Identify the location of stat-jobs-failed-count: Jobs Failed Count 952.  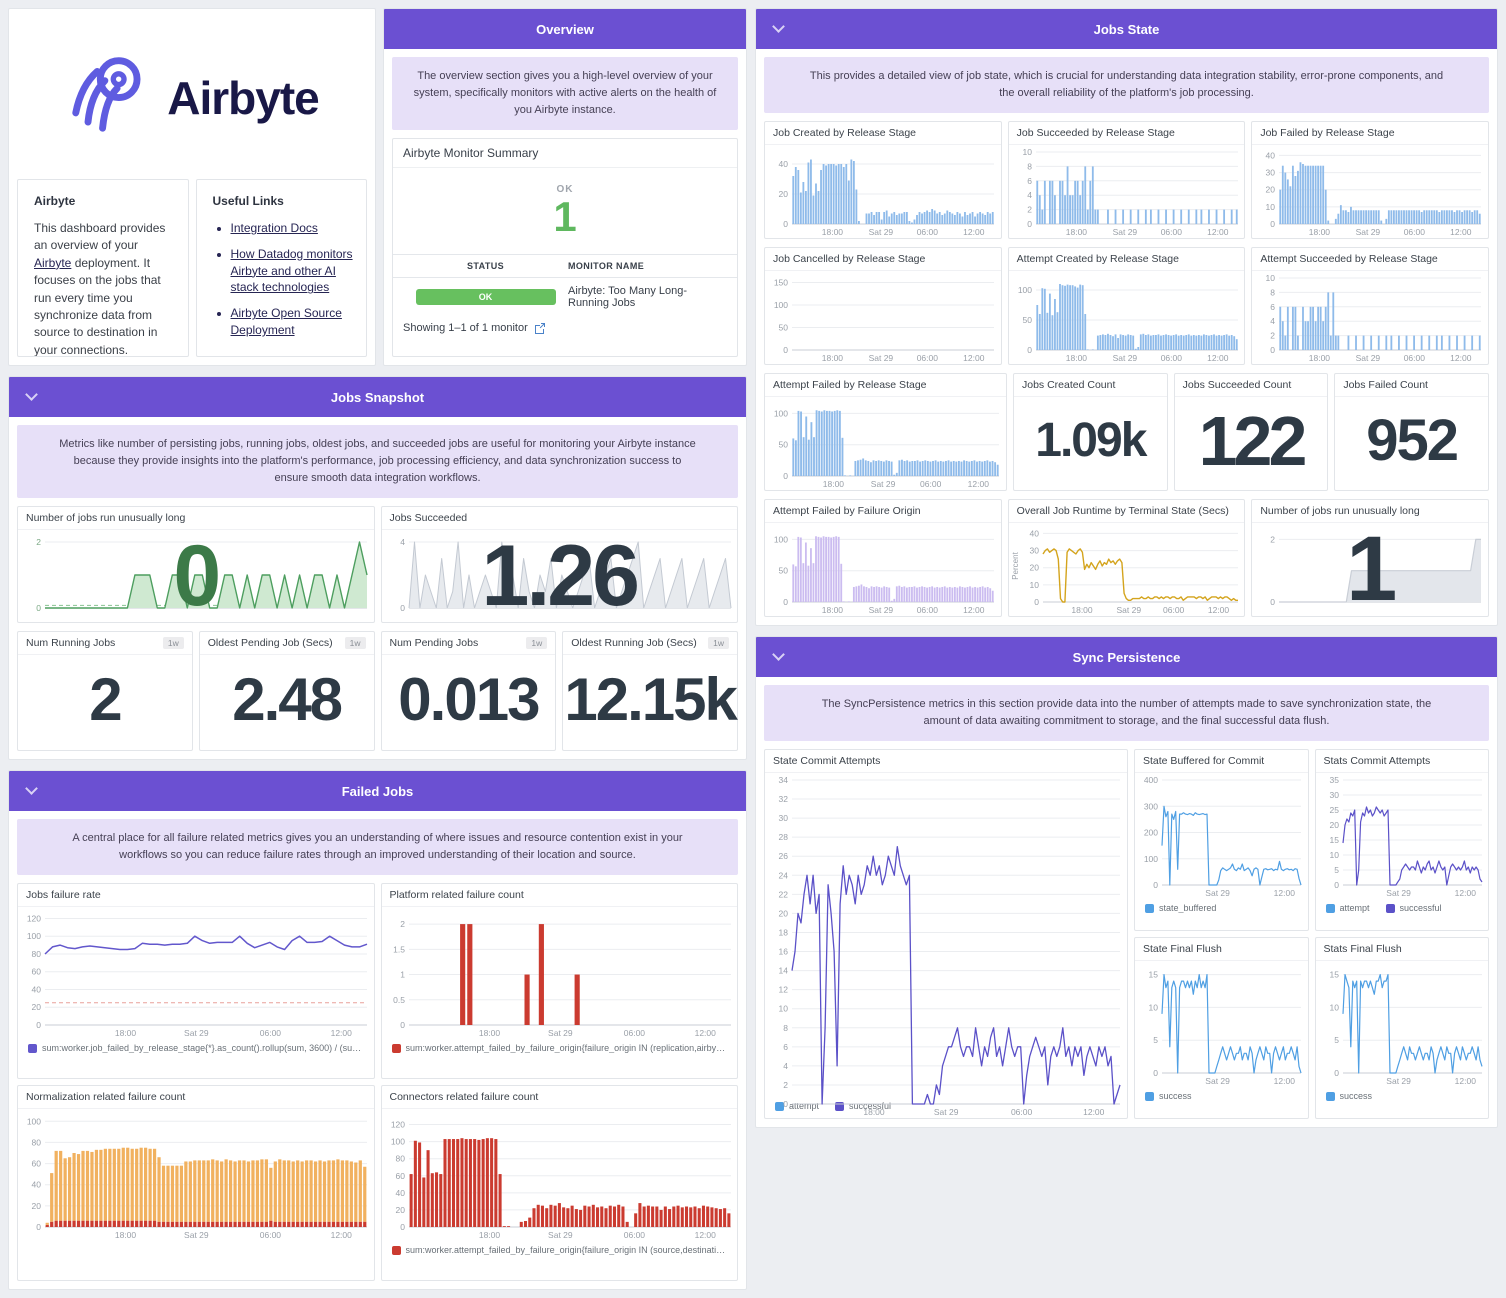
(1411, 432).